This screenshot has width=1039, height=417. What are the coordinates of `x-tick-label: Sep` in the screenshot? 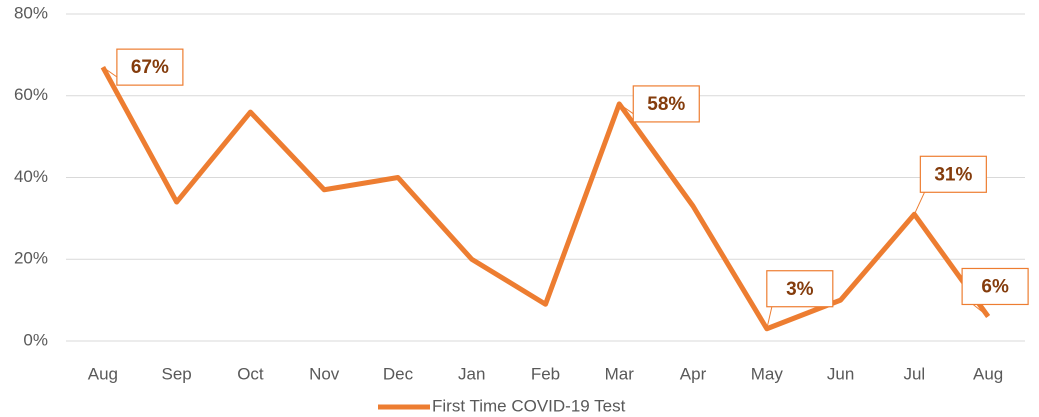 It's located at (177, 373).